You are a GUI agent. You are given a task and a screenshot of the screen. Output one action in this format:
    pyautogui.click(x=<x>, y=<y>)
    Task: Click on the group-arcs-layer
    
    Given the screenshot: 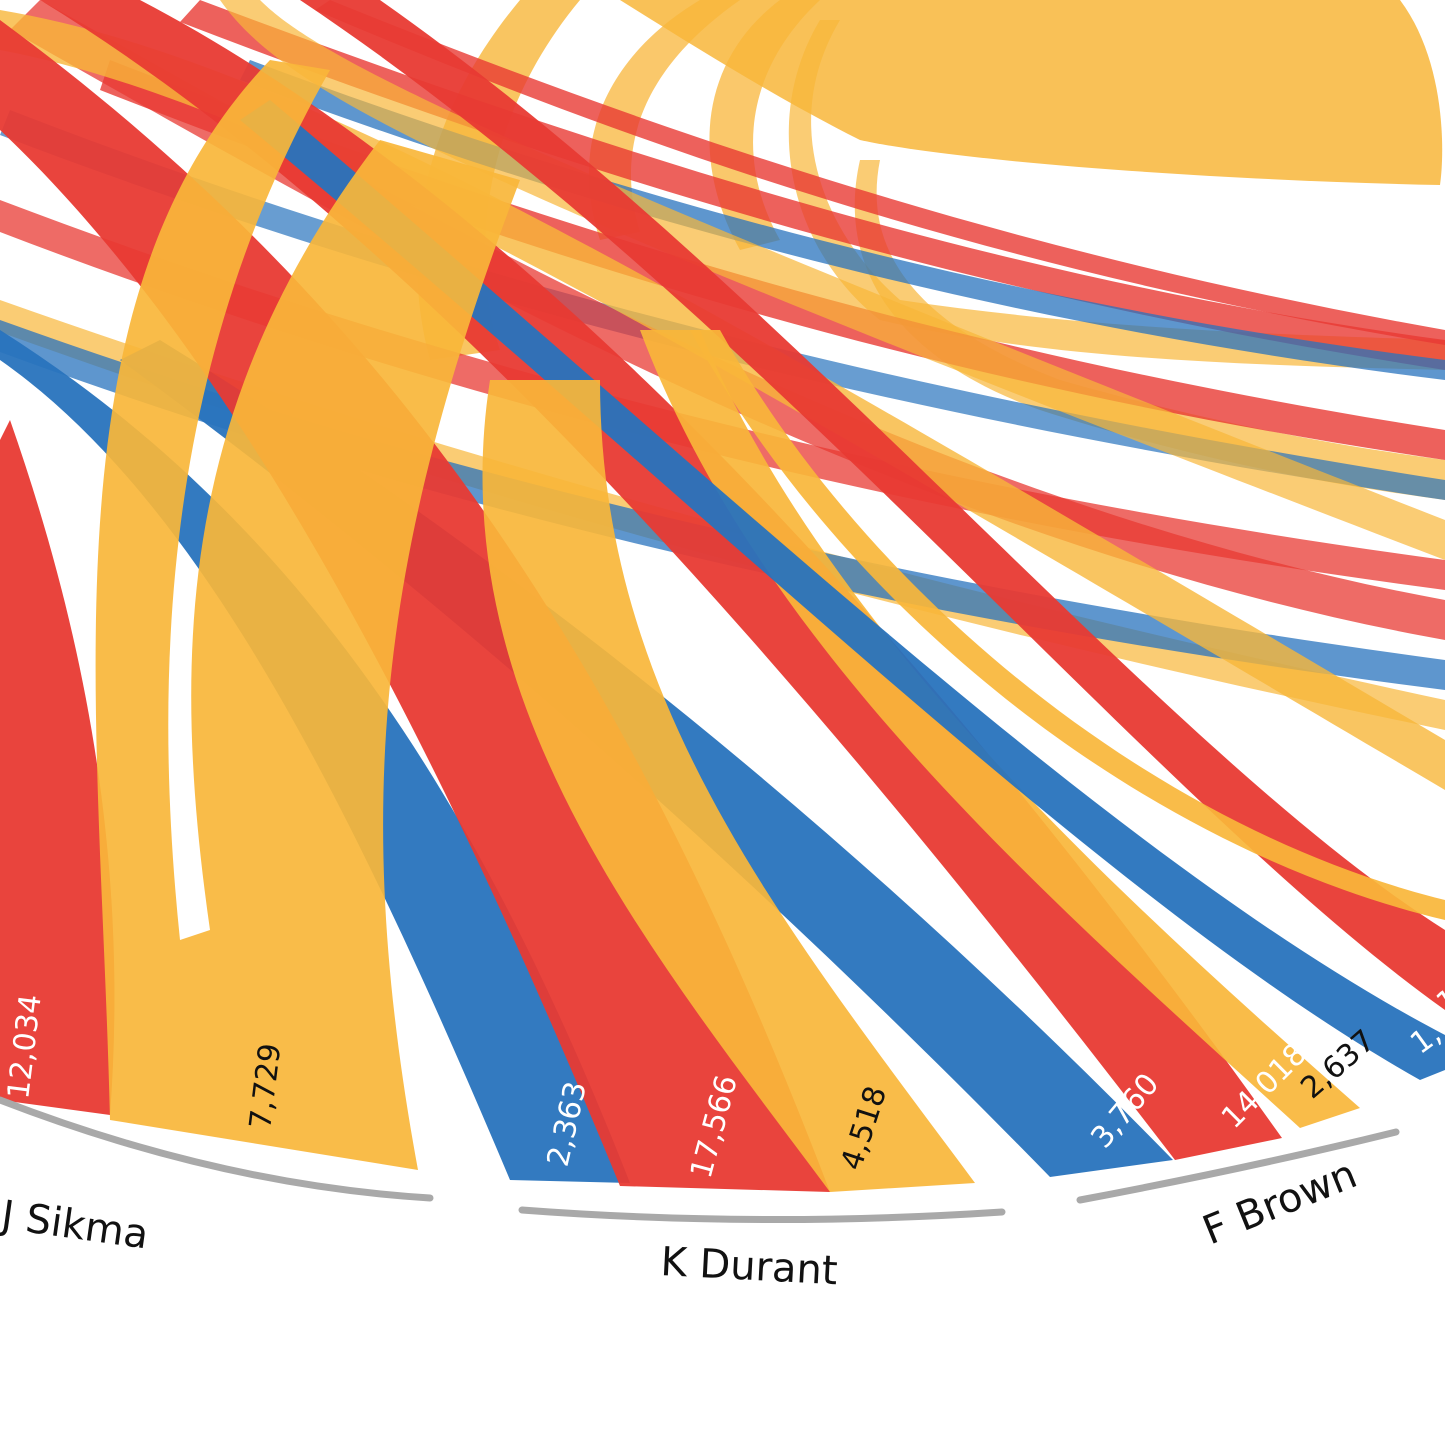 What is the action you would take?
    pyautogui.click(x=700, y=1160)
    